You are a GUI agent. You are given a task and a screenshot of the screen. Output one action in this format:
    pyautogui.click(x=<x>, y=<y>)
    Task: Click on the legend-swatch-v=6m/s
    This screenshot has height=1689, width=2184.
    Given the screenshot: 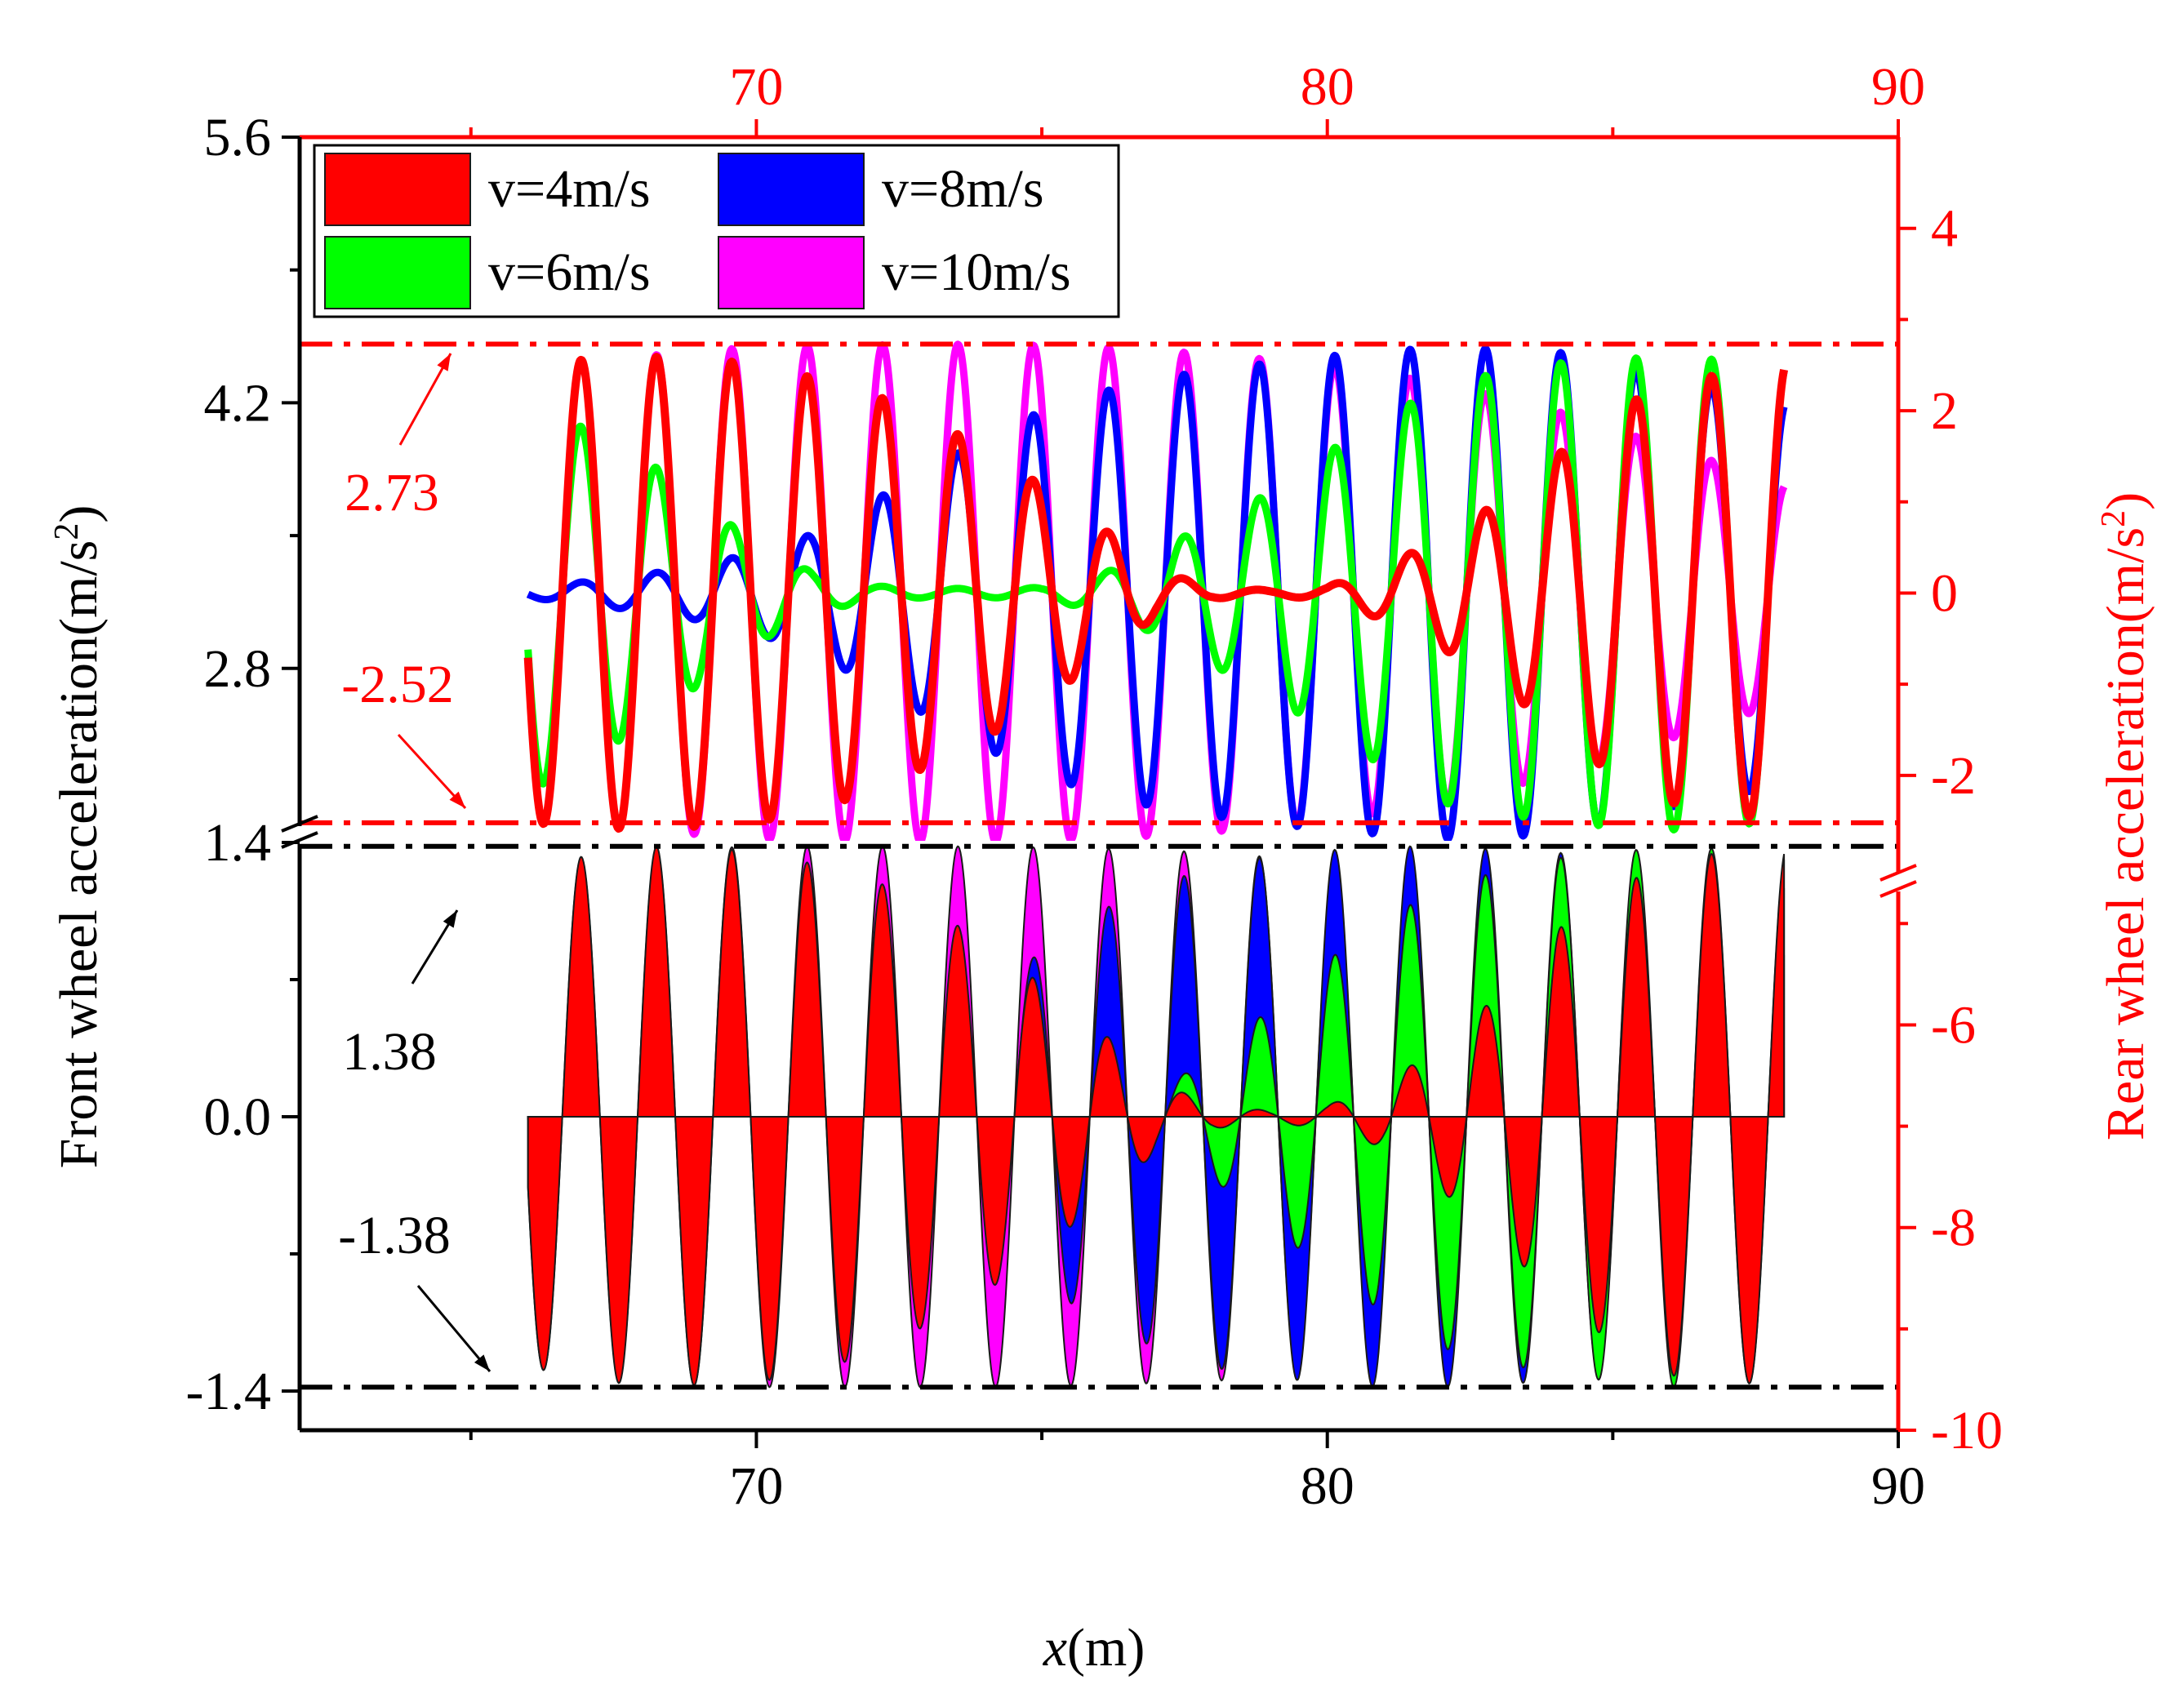 What is the action you would take?
    pyautogui.click(x=398, y=272)
    